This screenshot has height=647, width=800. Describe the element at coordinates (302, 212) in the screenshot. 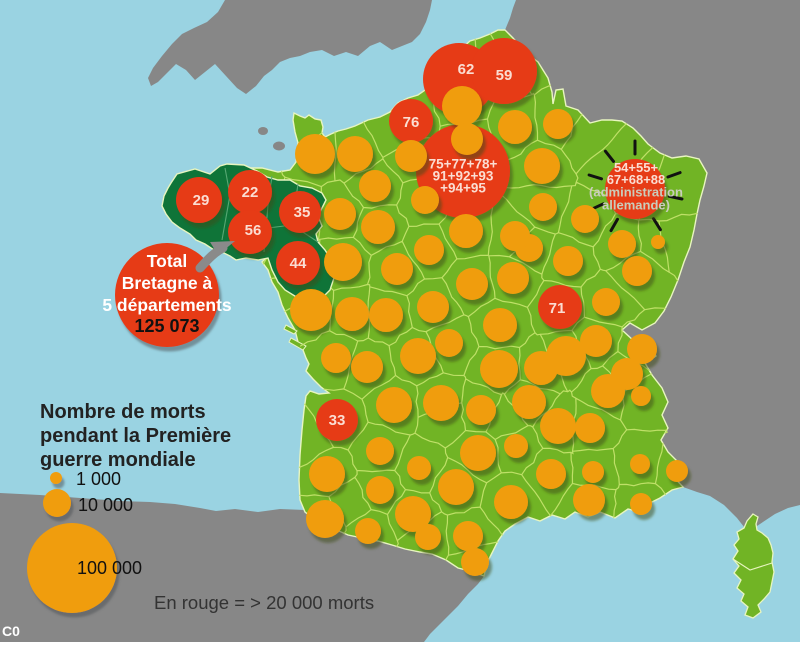

I see `svg-text: 35` at that location.